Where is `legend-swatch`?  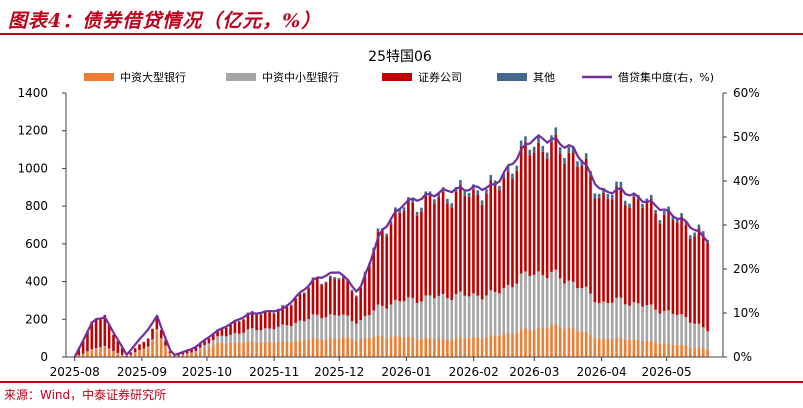 legend-swatch is located at coordinates (512, 77).